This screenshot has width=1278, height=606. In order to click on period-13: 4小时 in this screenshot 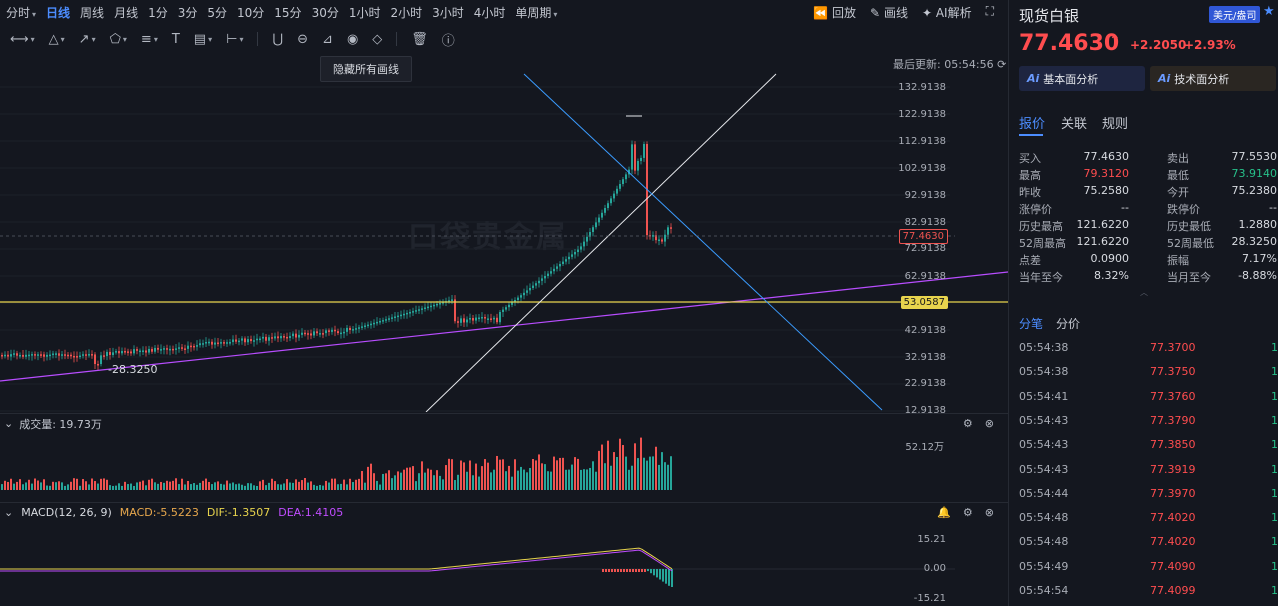, I will do `click(489, 12)`.